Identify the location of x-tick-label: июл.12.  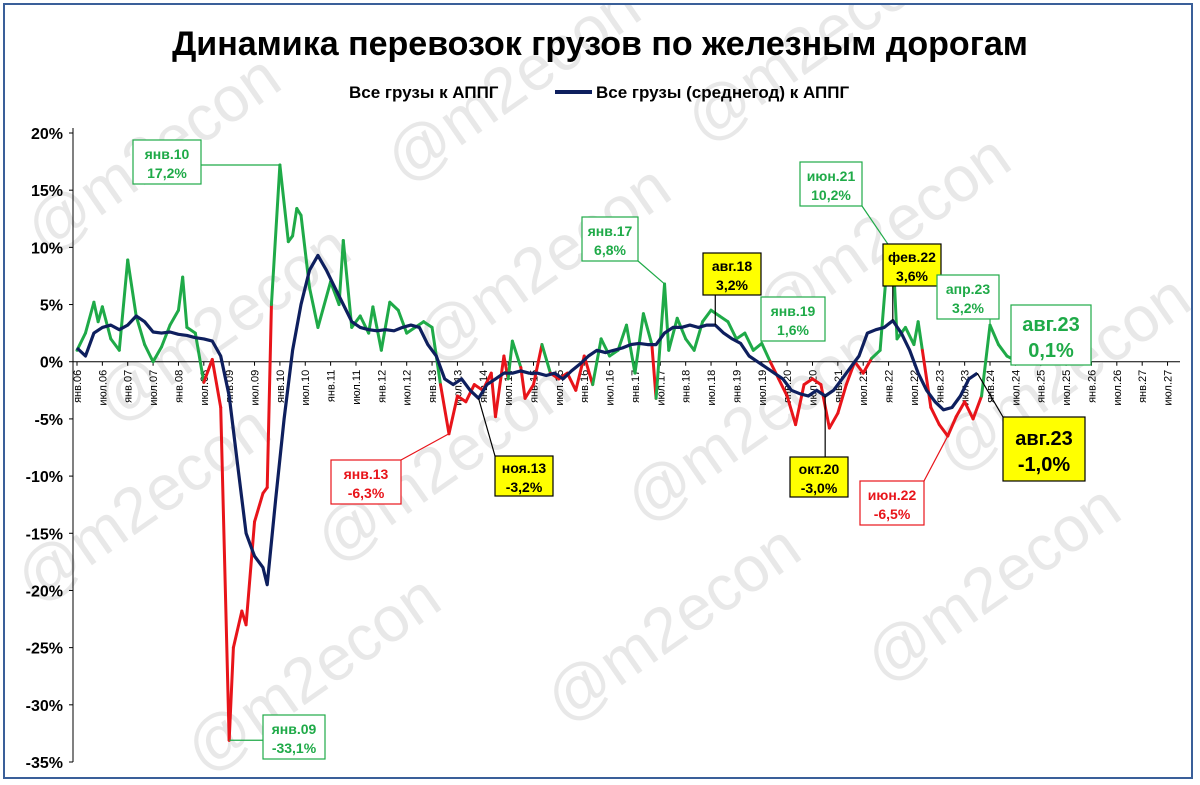
(408, 388).